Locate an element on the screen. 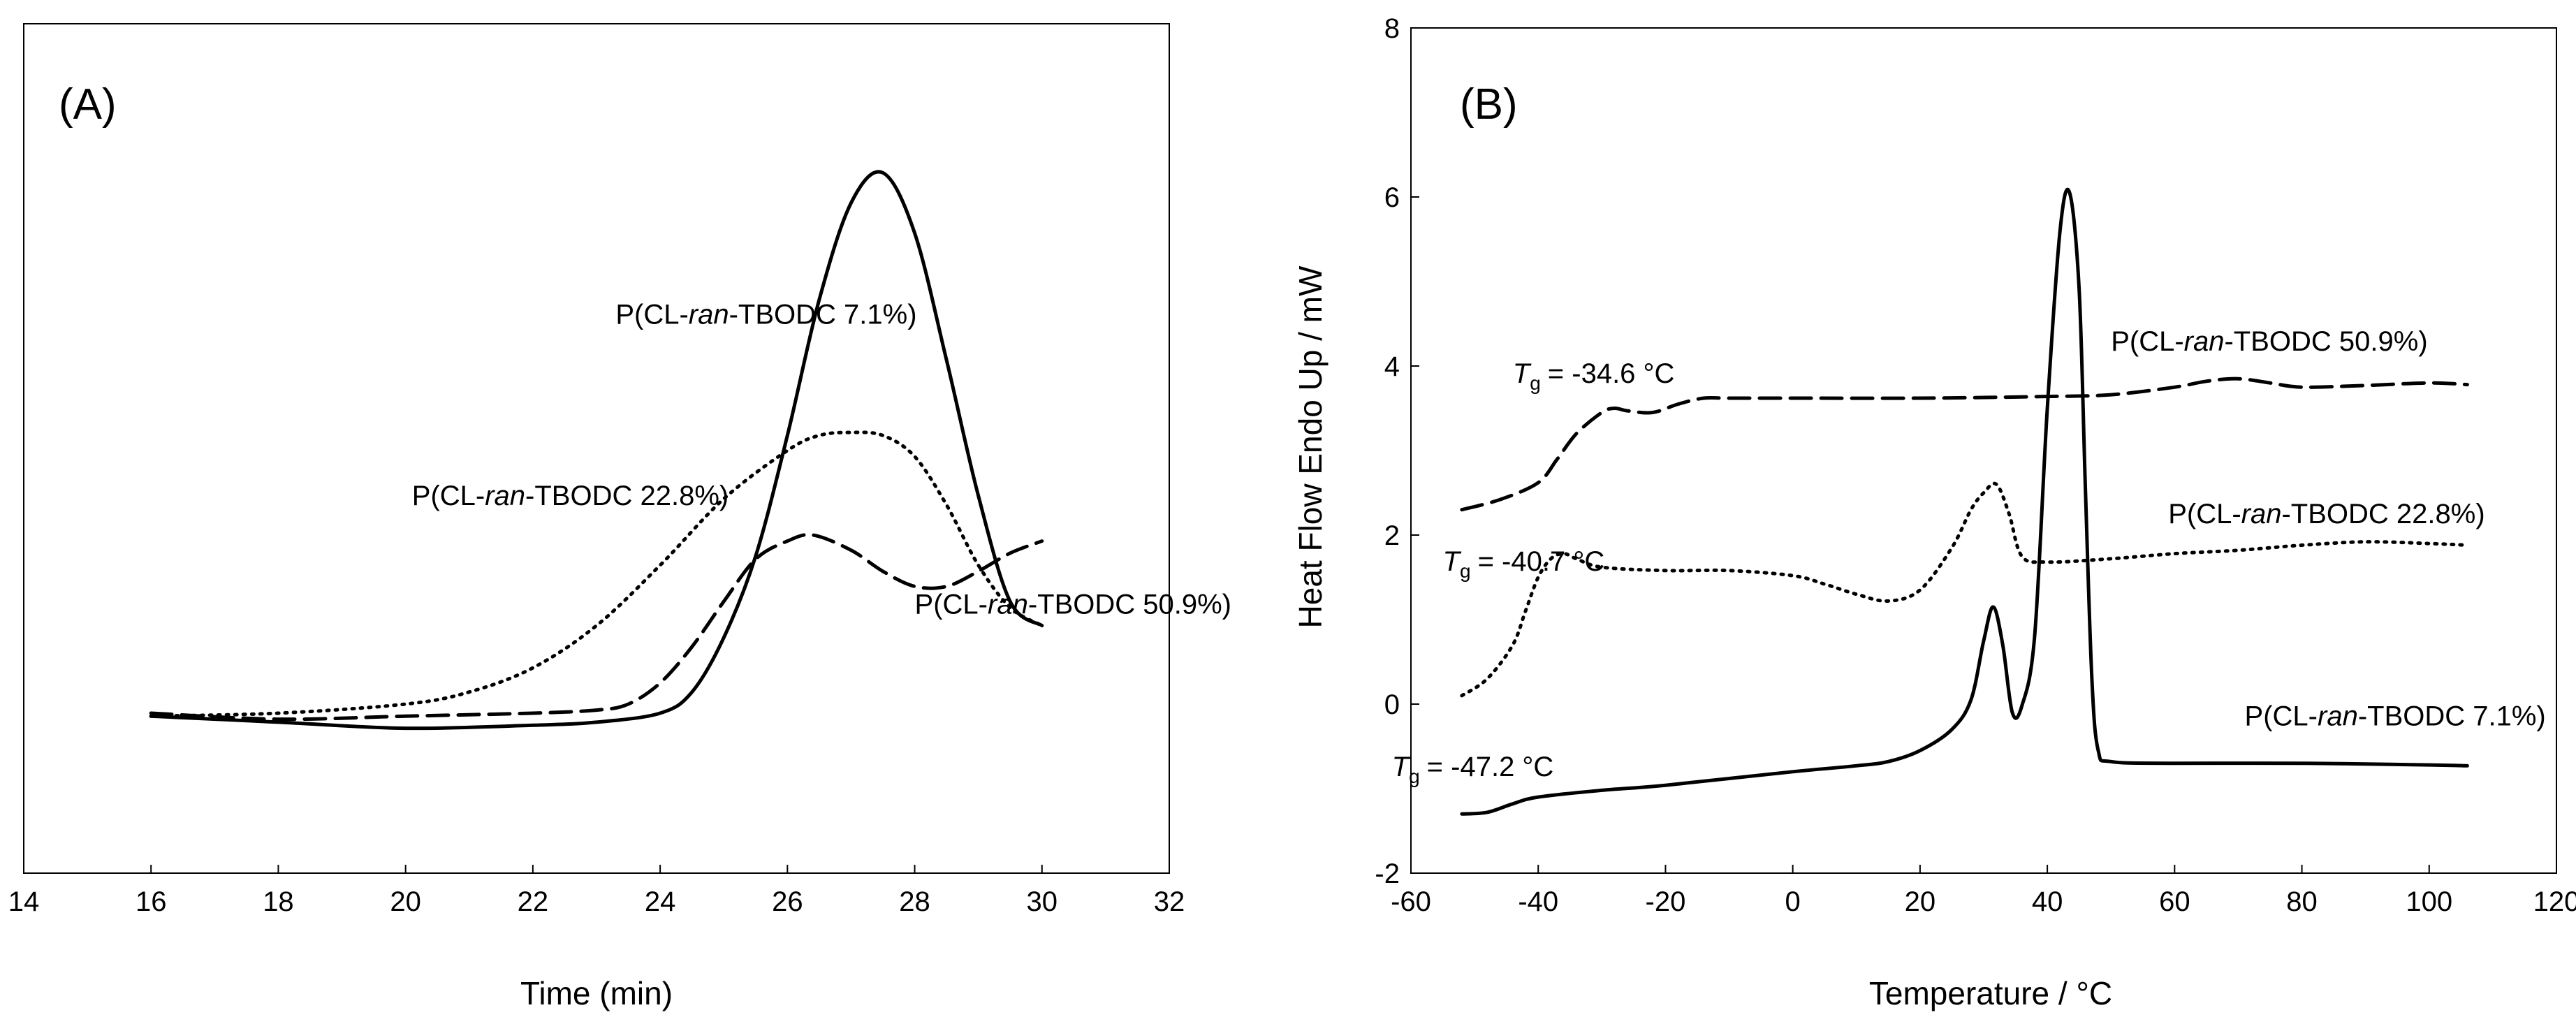  panel-b-x-tick-label: -60 is located at coordinates (1411, 902).